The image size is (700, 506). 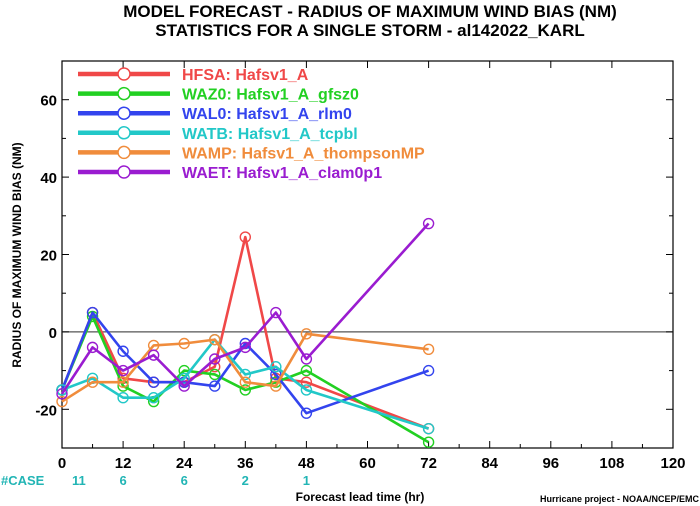 I want to click on x-axis-label: Forecast lead time (hr), so click(x=360, y=497).